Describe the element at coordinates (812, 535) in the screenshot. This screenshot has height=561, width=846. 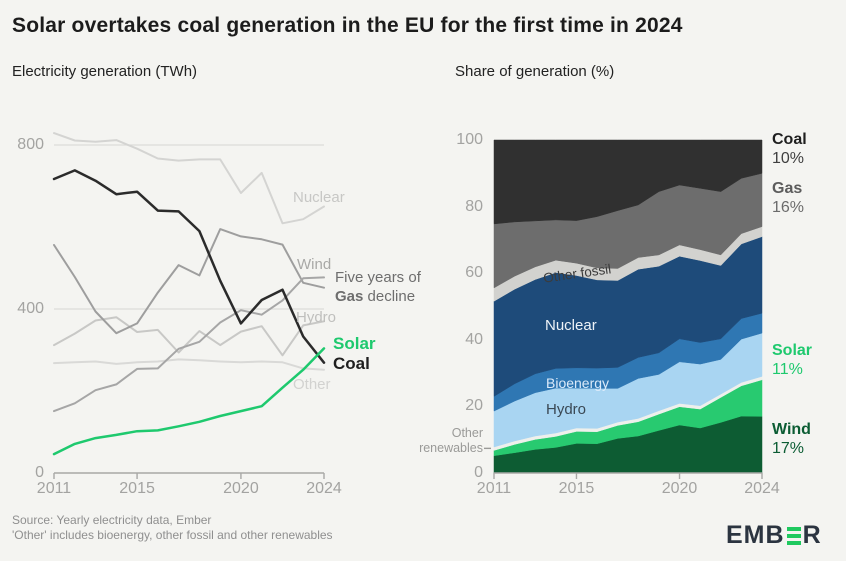
I see `logo-text-r: R` at that location.